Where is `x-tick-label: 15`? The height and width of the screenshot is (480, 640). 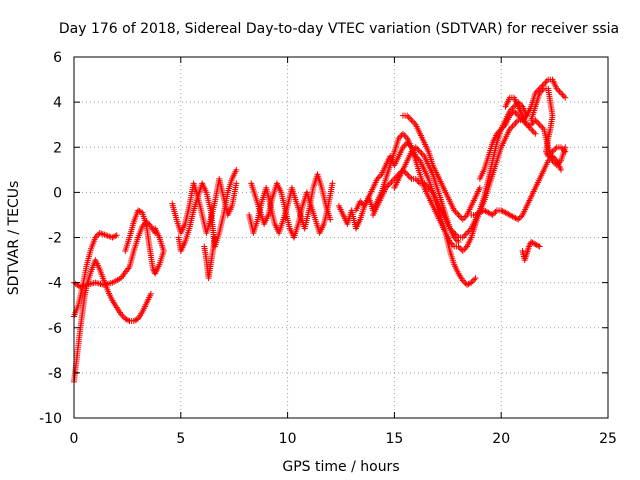
x-tick-label: 15 is located at coordinates (394, 439).